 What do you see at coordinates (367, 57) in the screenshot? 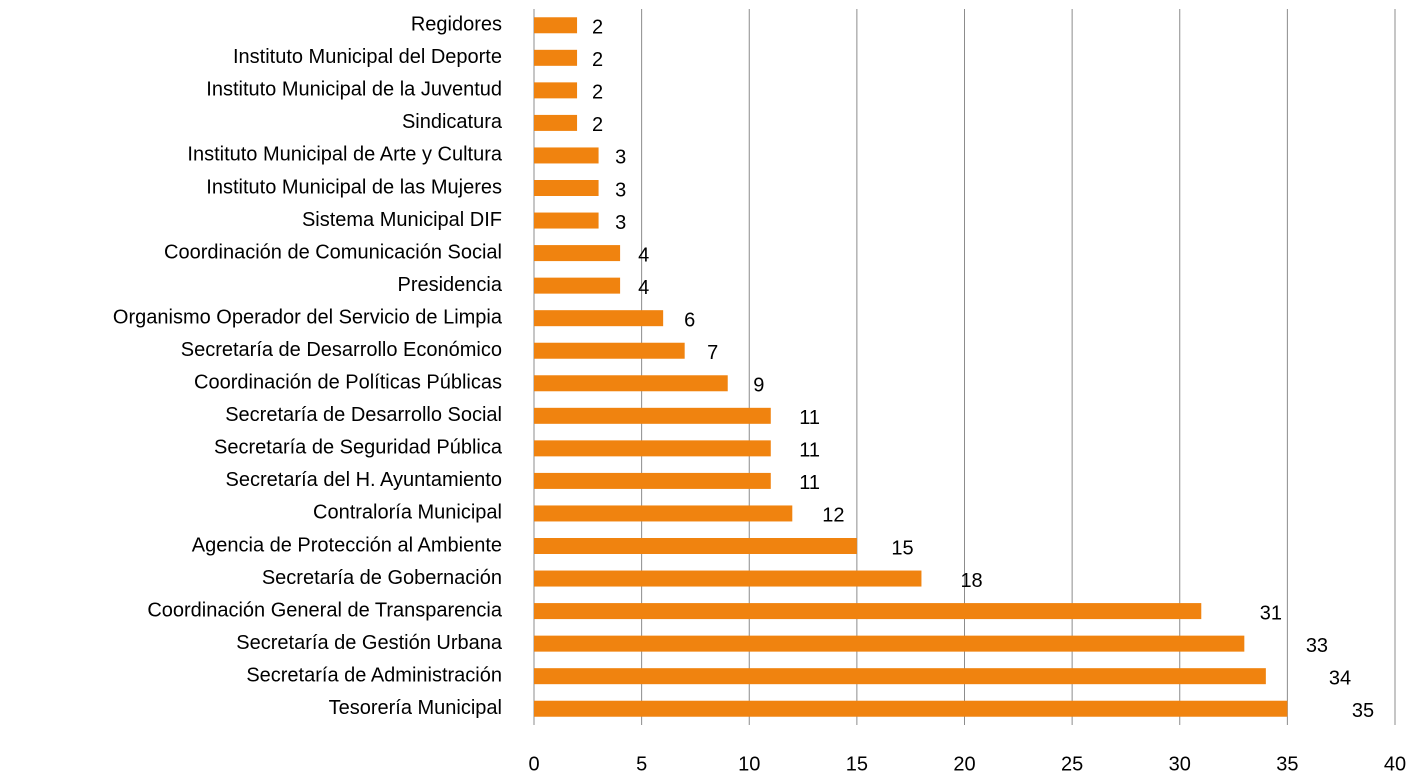
I see `y-tick-label: Instituto Municipal del Deporte` at bounding box center [367, 57].